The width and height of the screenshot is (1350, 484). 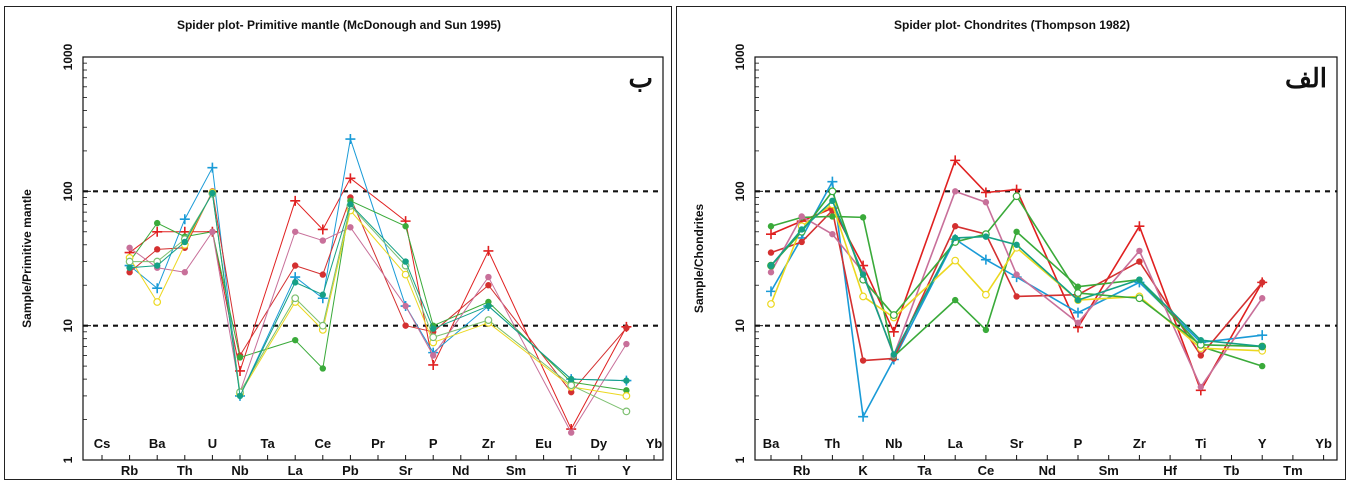 What do you see at coordinates (1293, 470) in the screenshot?
I see `x-tick-label: Tm` at bounding box center [1293, 470].